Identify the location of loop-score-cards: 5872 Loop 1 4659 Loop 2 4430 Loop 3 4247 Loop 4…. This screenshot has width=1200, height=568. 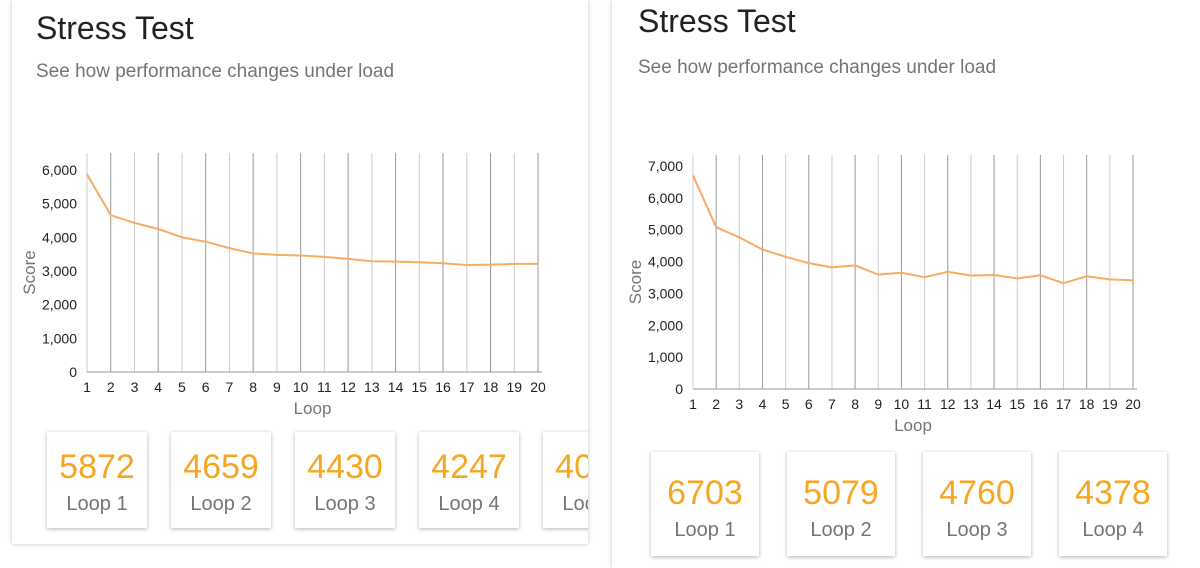
(317, 480).